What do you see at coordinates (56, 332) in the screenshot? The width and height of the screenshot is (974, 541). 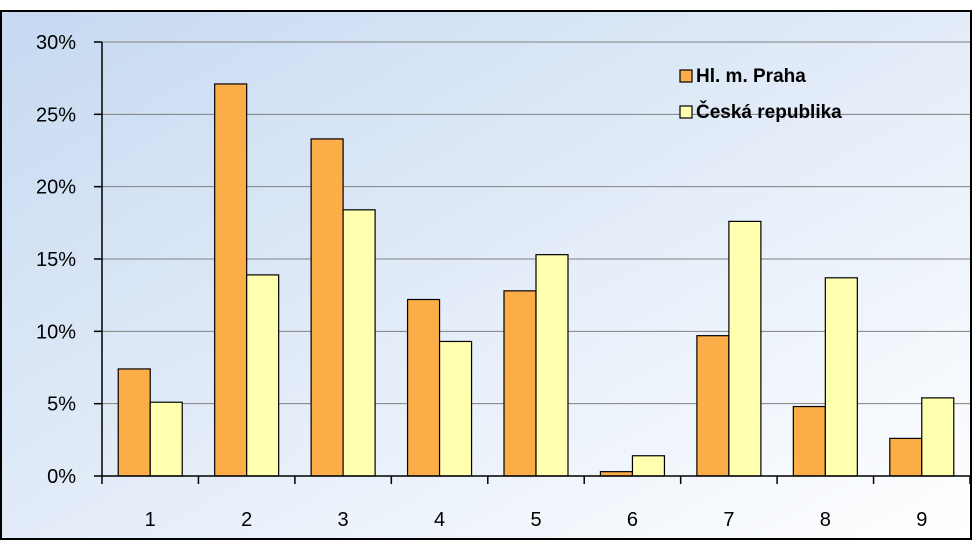 I see `y-tick-label: 10%` at bounding box center [56, 332].